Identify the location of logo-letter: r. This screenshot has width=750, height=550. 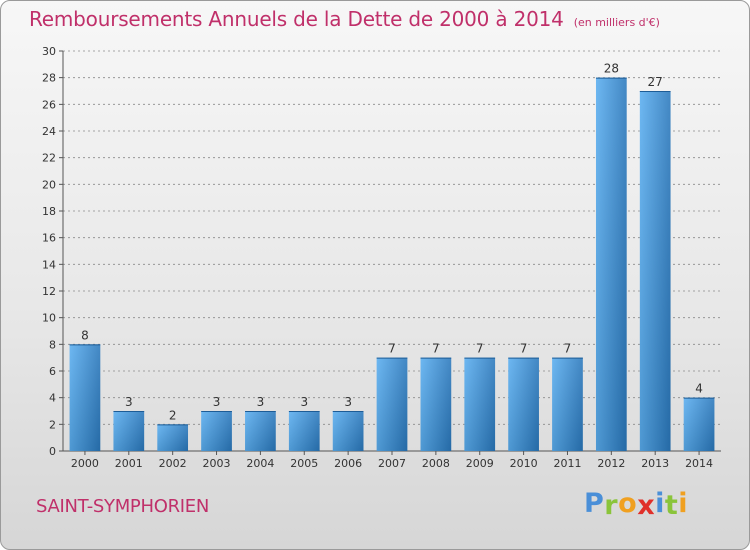
(611, 505).